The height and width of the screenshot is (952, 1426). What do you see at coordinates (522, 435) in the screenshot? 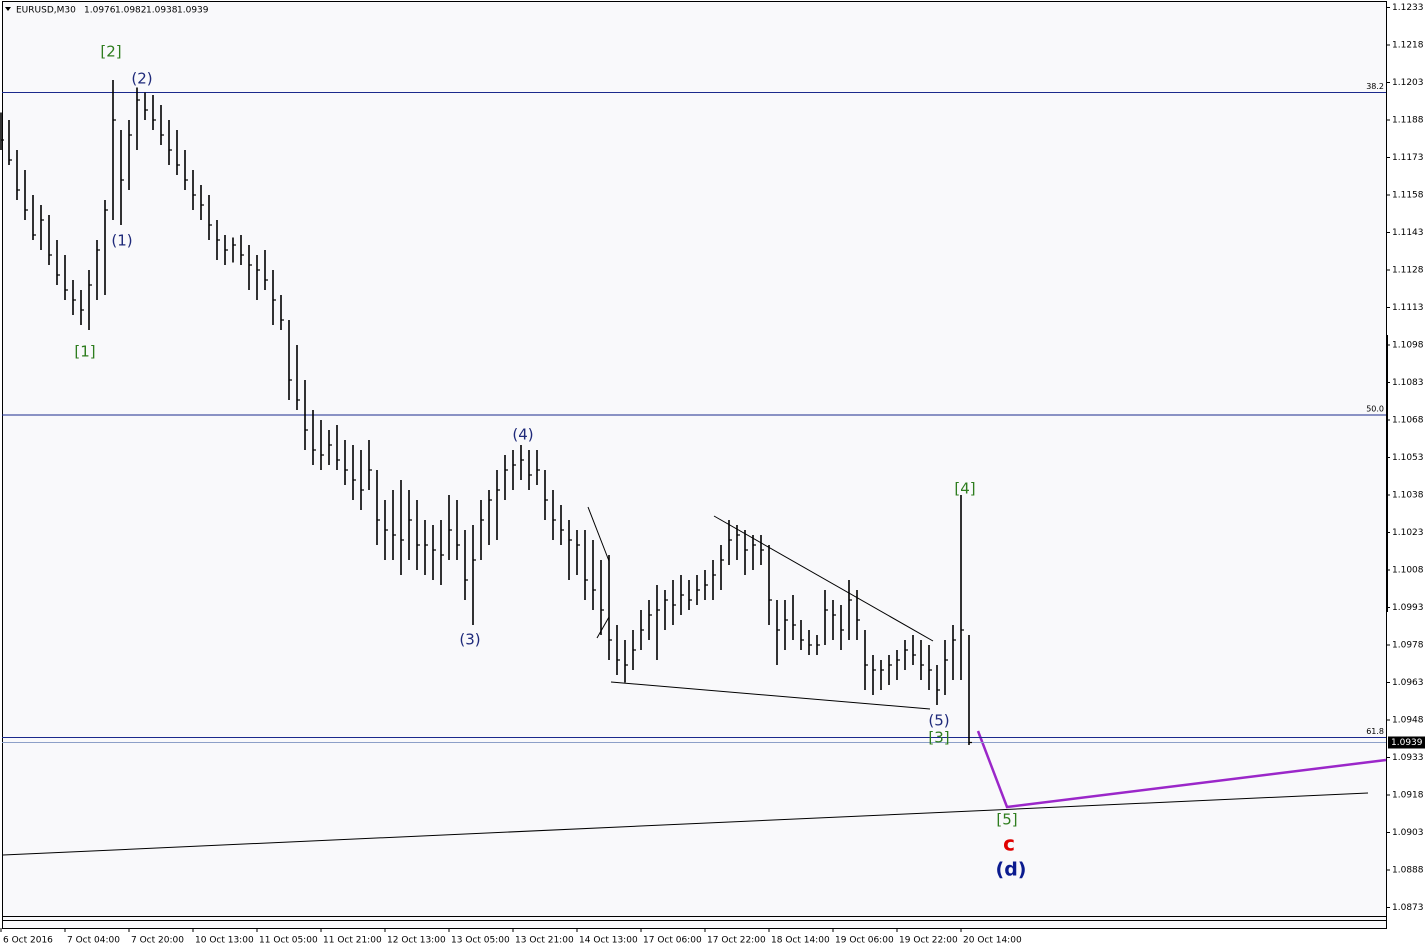
I see `wave-label: (4)` at bounding box center [522, 435].